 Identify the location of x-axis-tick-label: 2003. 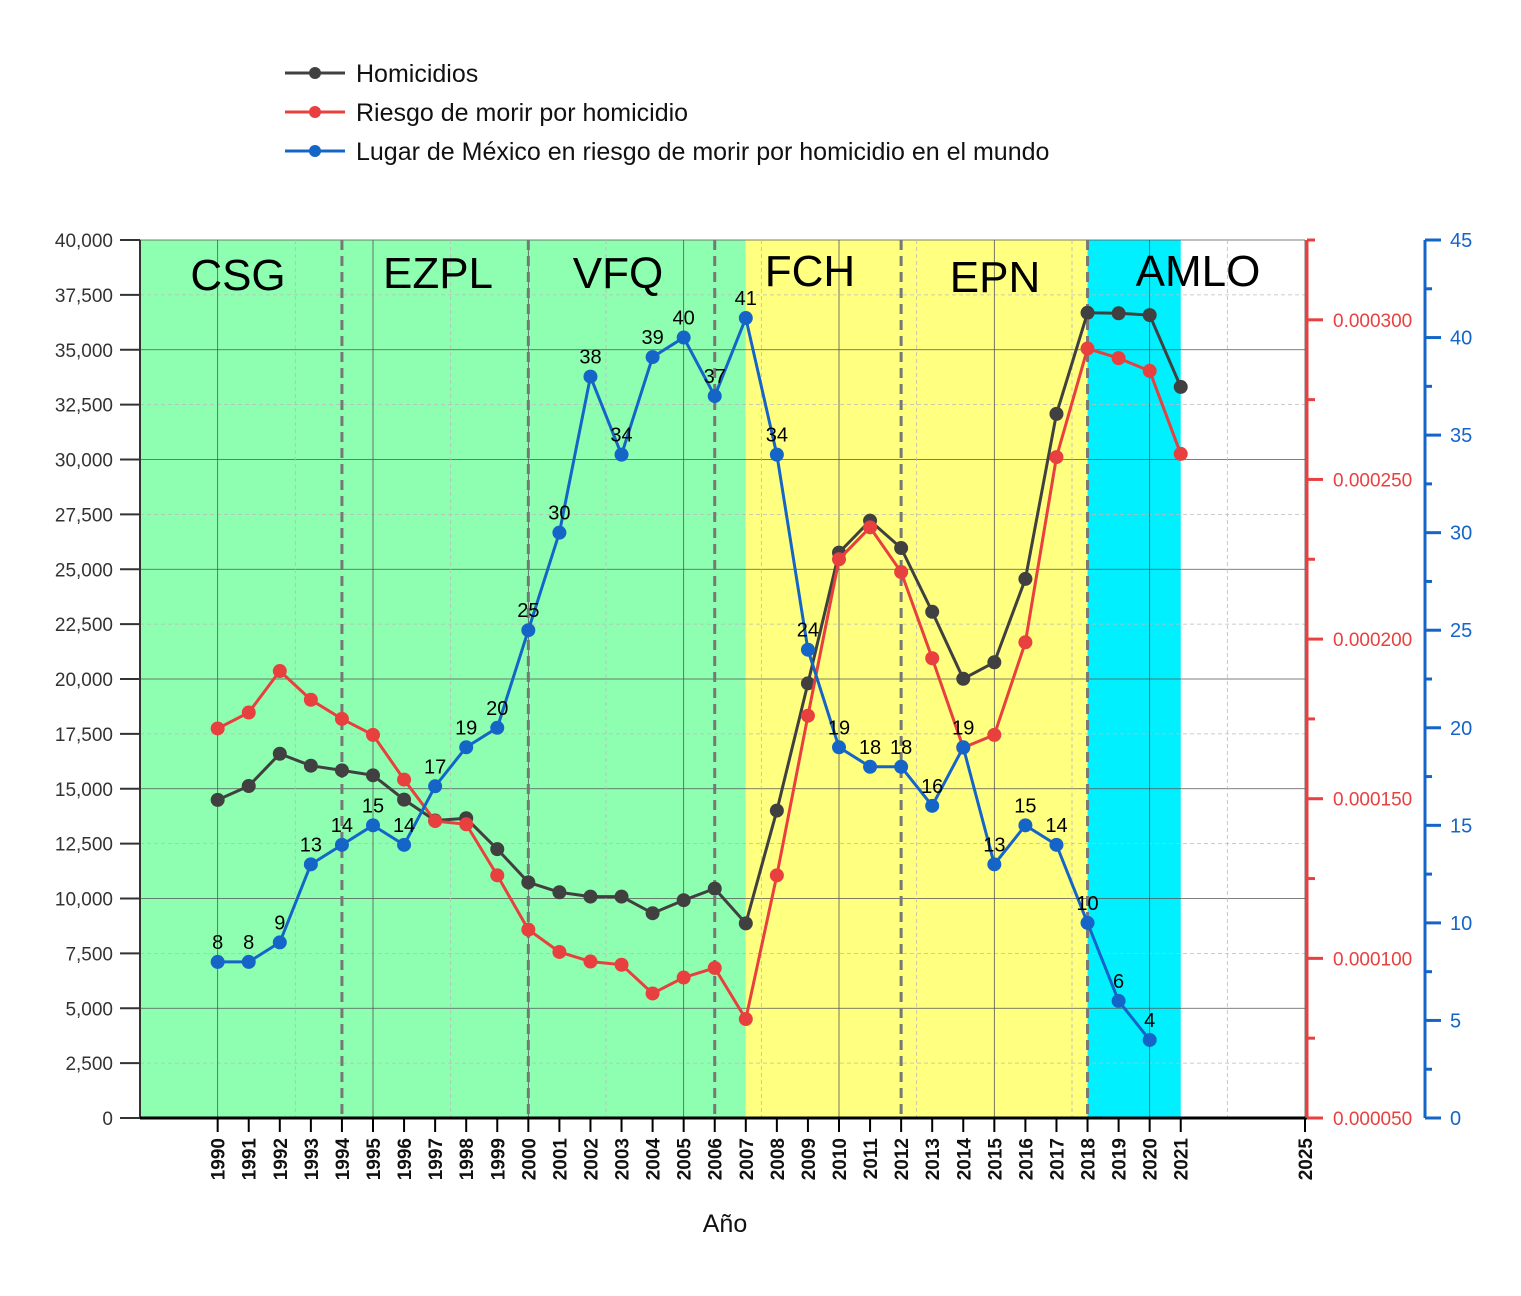
(623, 1159).